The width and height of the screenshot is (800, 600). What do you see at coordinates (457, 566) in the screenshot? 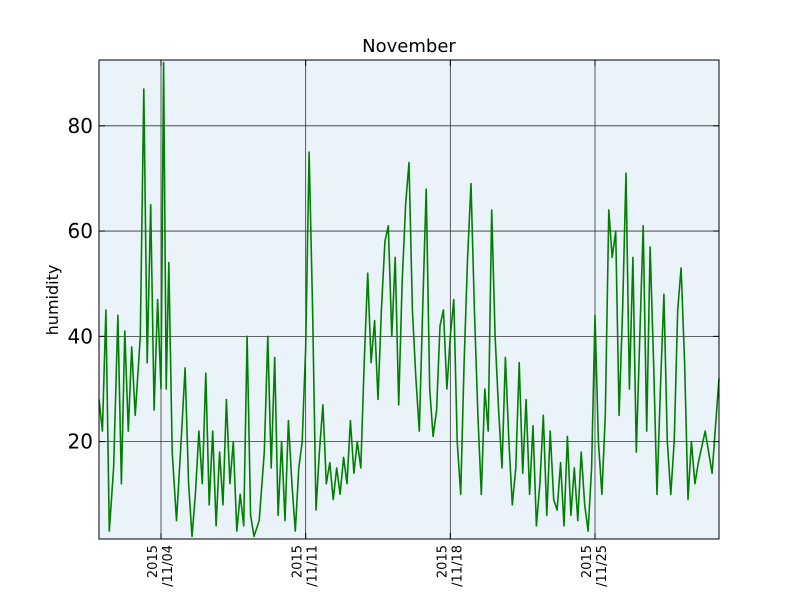
I see `x-tick-label-date: /11/18` at bounding box center [457, 566].